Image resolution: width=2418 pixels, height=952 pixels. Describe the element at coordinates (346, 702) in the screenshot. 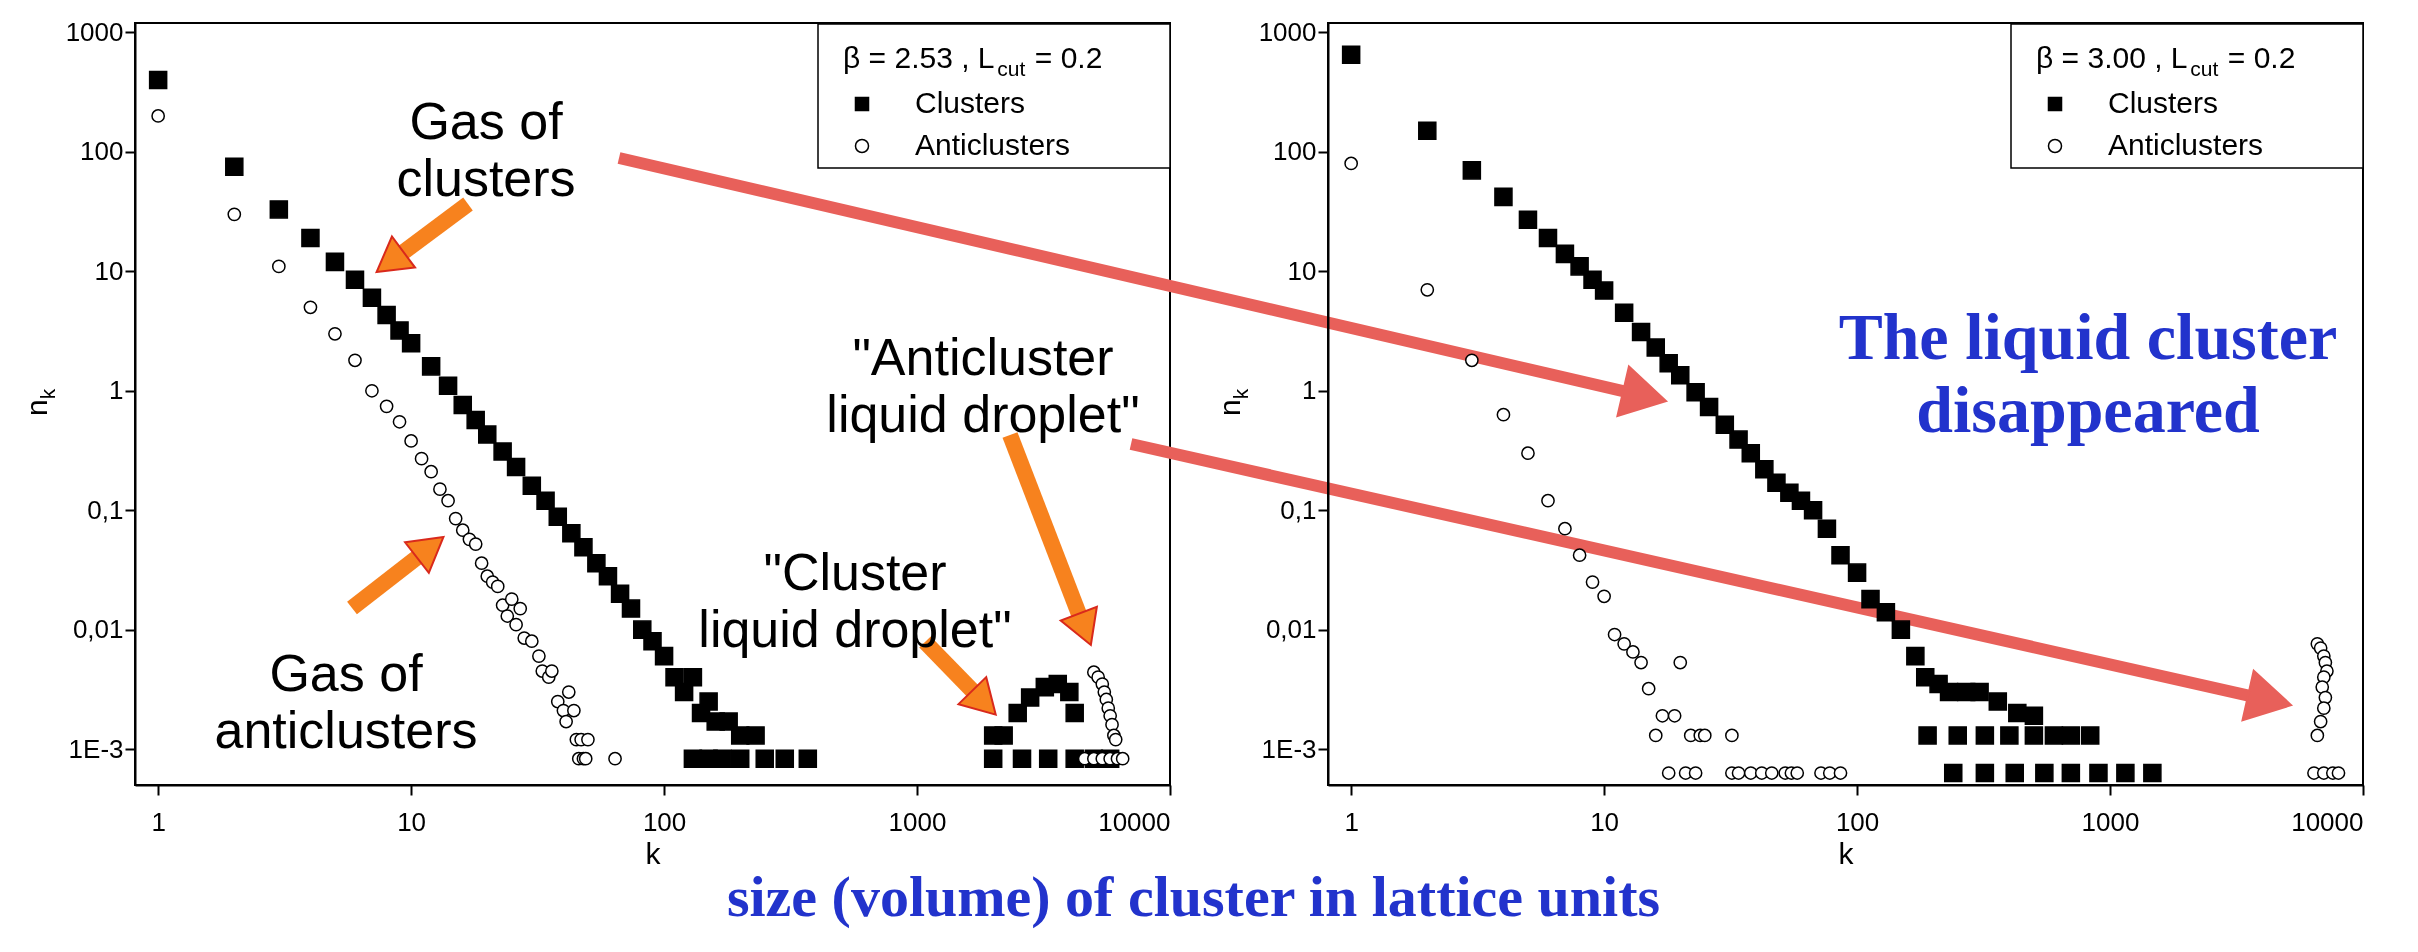

I see `annotation: Gas of anticlusters` at that location.